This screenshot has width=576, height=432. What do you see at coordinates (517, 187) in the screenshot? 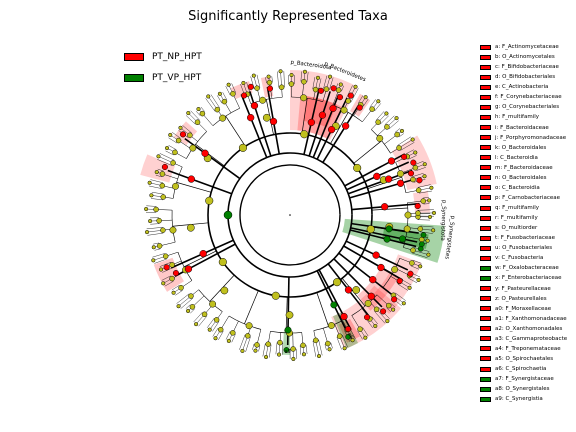
I see `taxa-legend-label: o: C_Bacteroidia` at bounding box center [517, 187].